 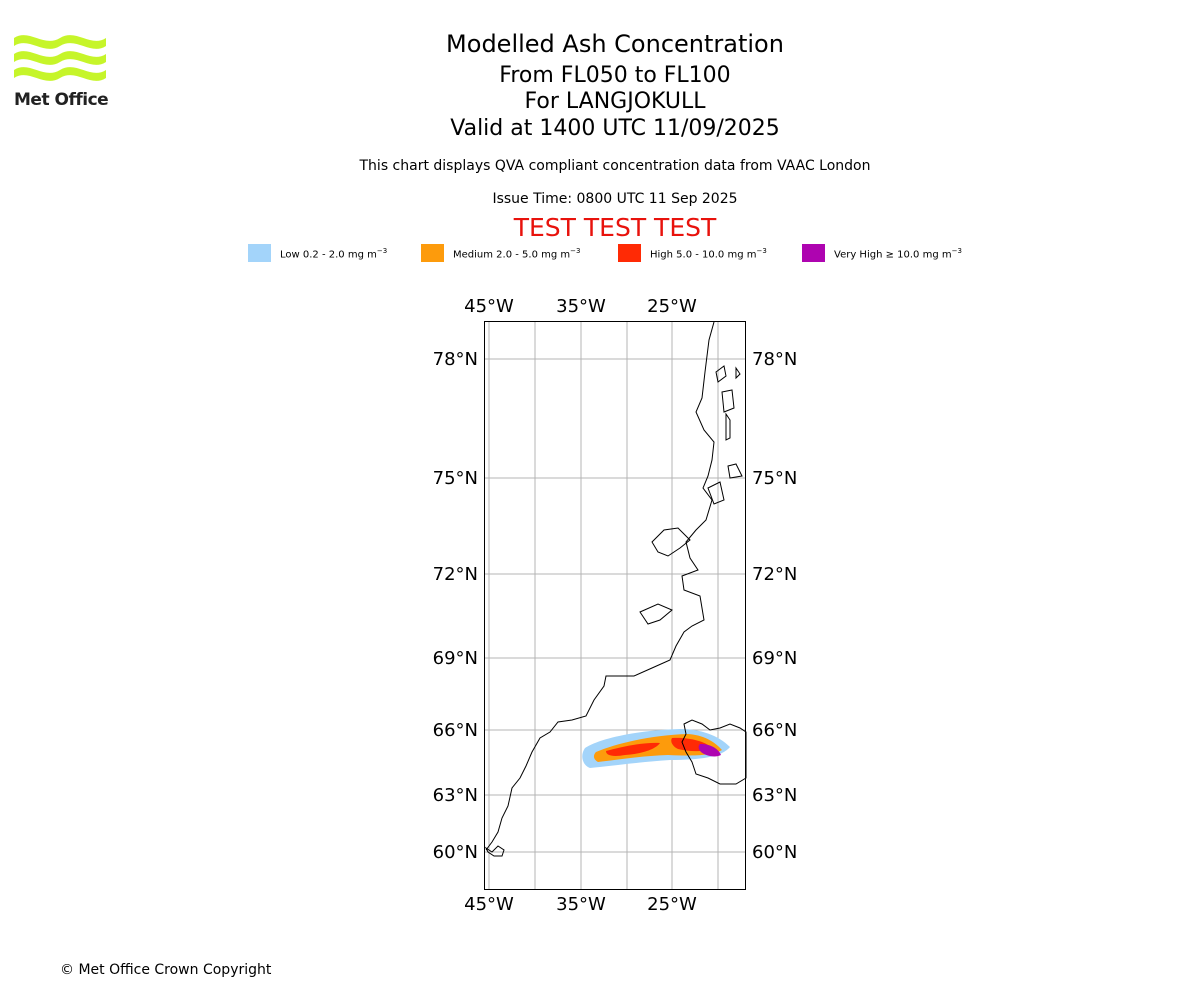 I want to click on lat-labels-left: 78°N 75°N 72°N 69°N 66°N 63°N 60°N, so click(x=455, y=606).